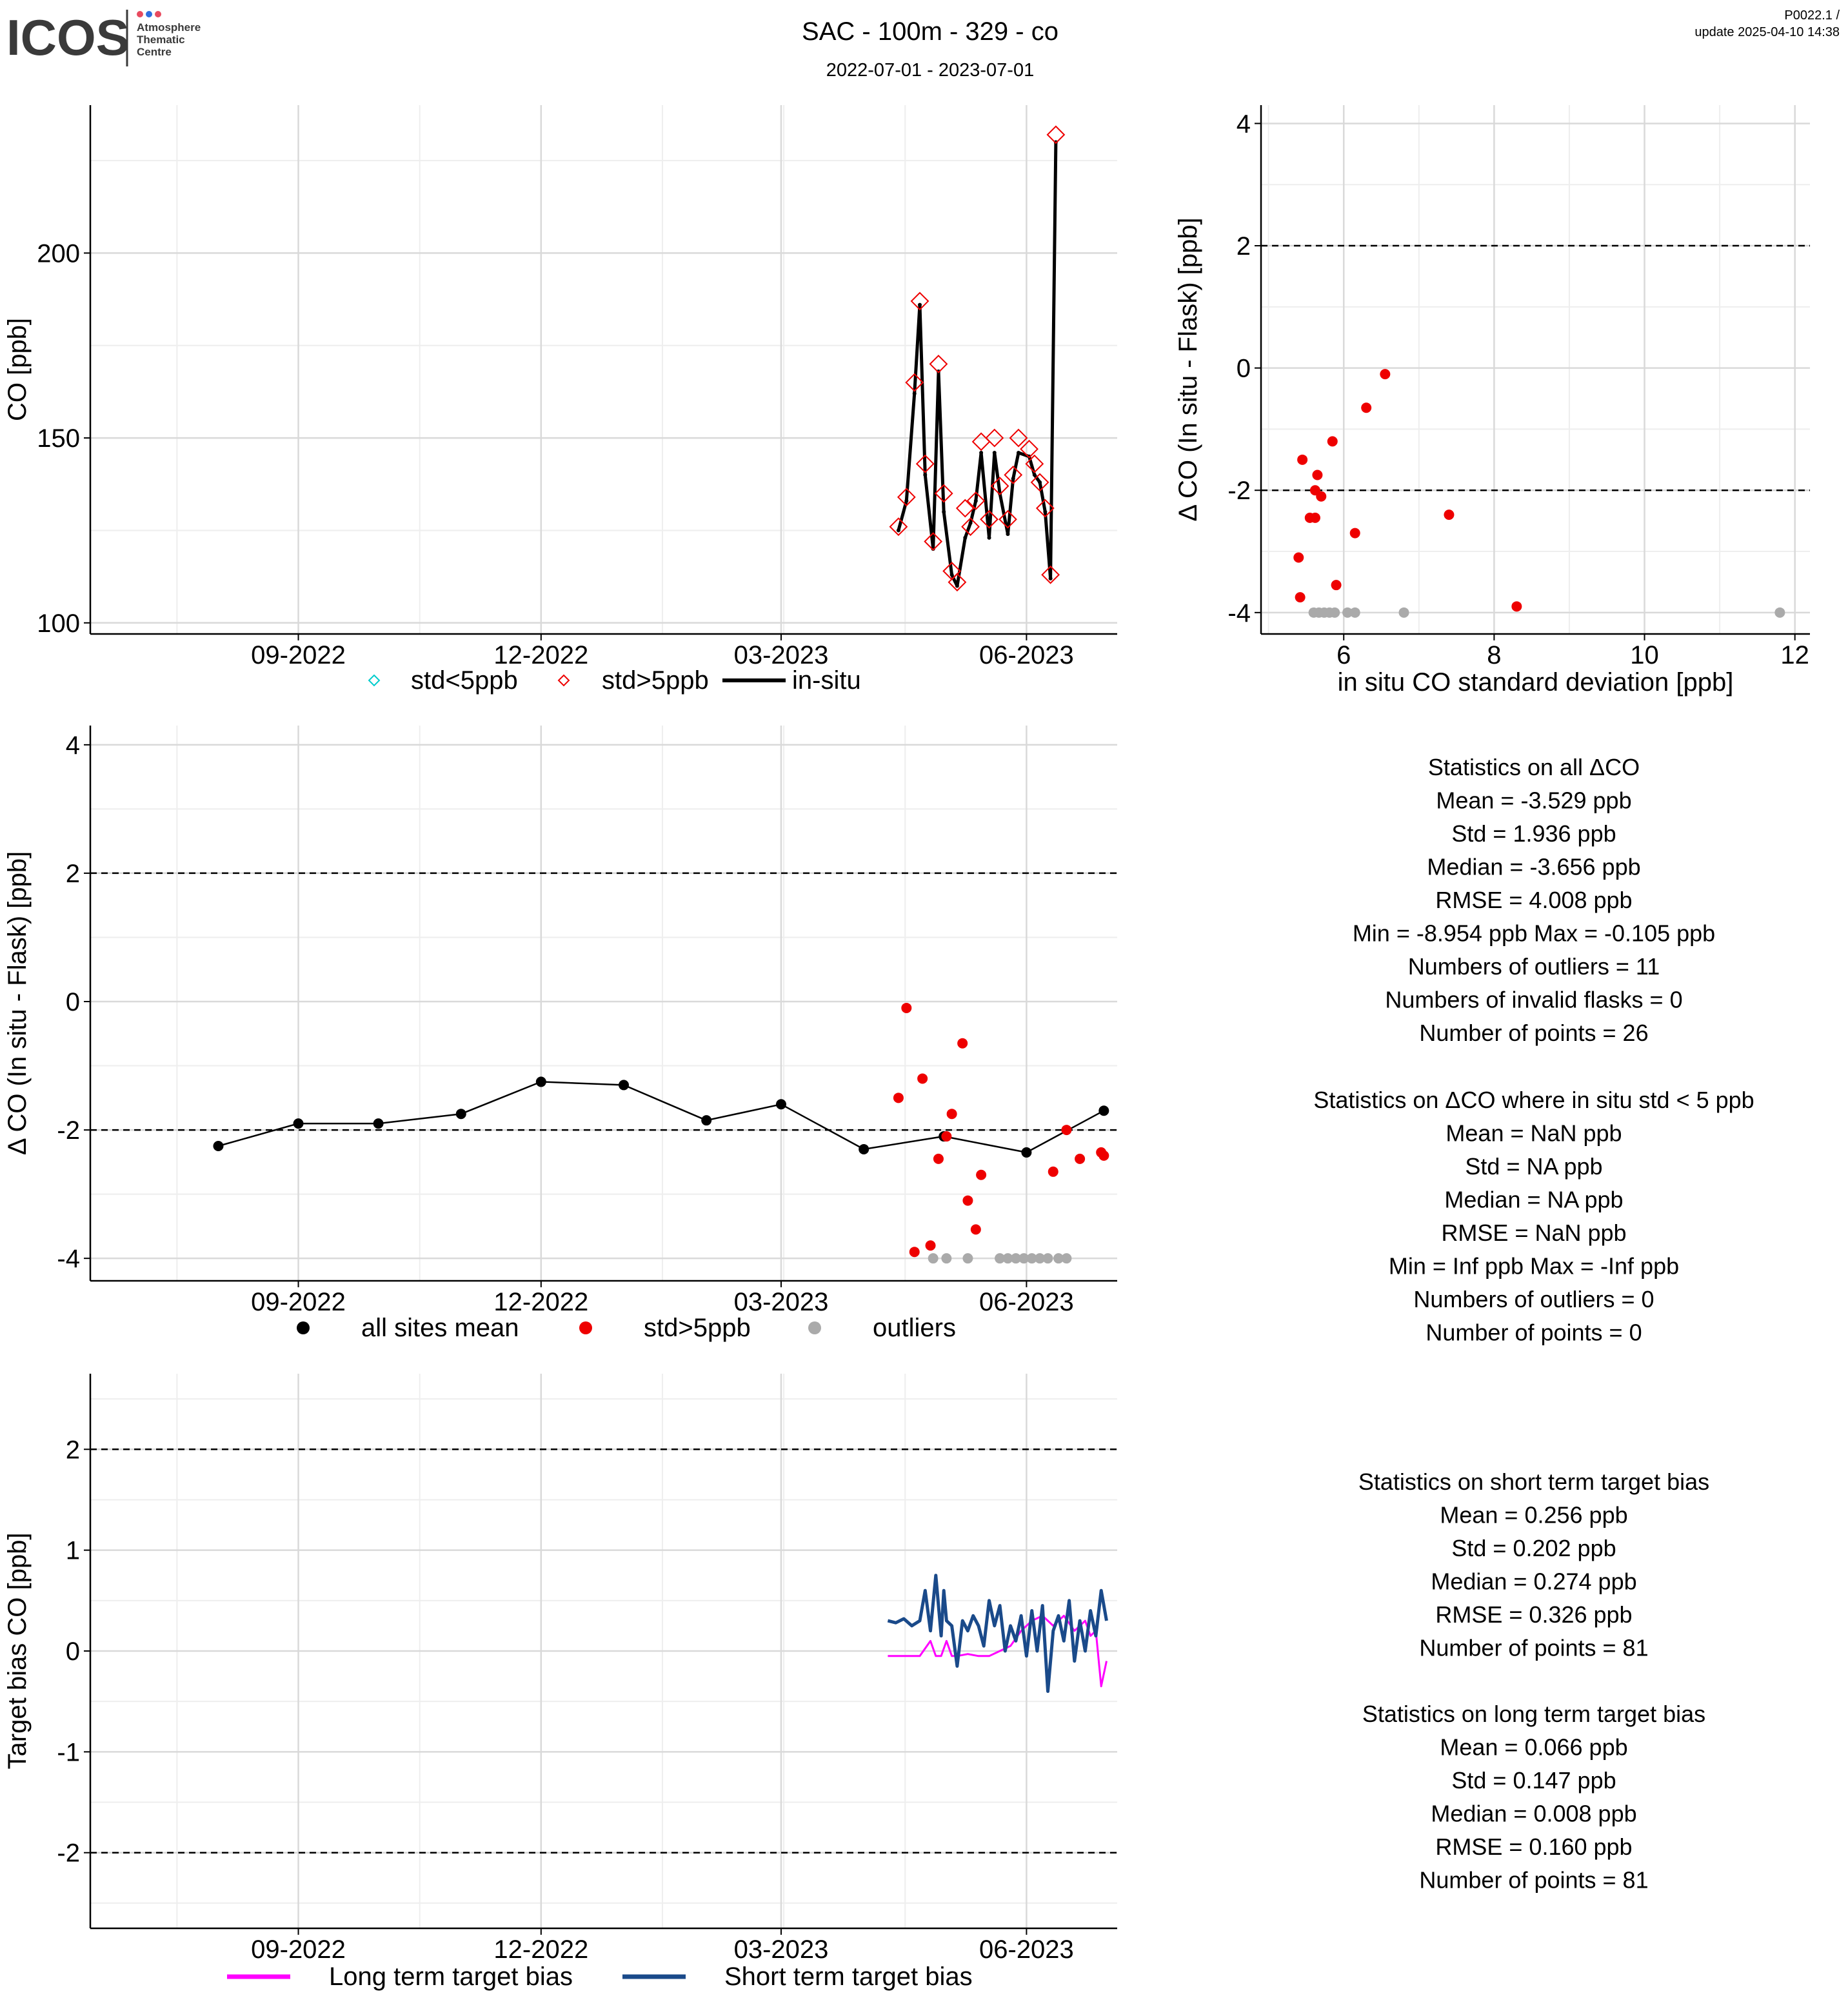 The image size is (1848, 2007). Describe the element at coordinates (998, 1651) in the screenshot. I see `long-term-bias-line` at that location.